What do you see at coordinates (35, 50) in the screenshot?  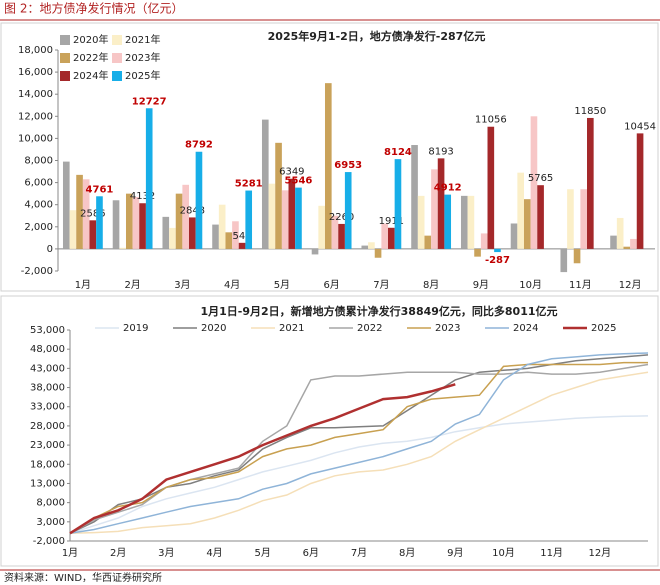 I see `y-tick-label: 18,000` at bounding box center [35, 50].